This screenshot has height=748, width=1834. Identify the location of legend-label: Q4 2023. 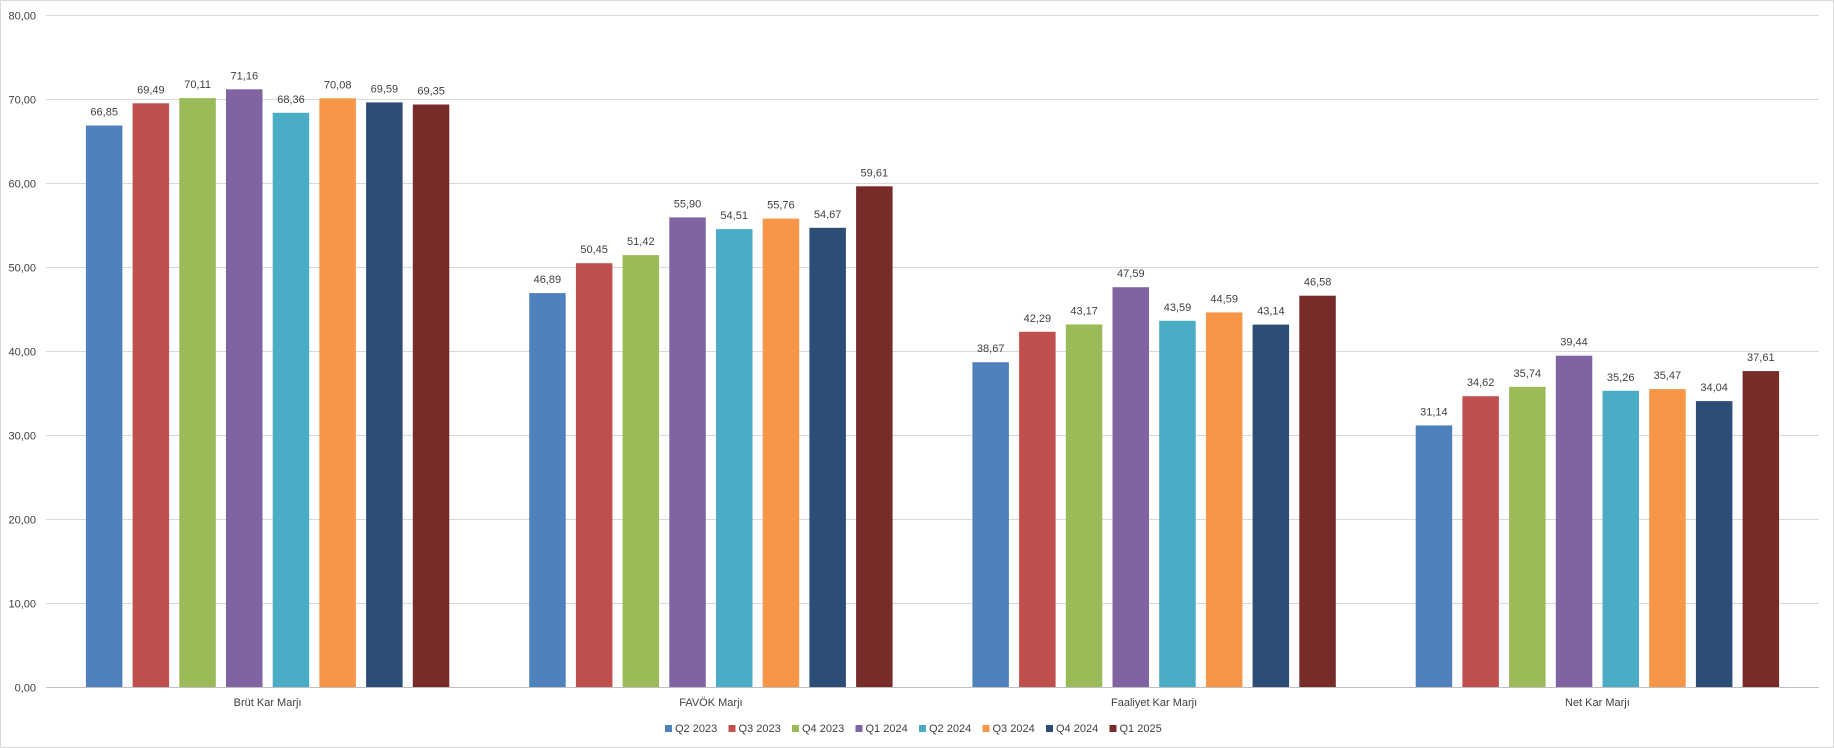
(823, 729).